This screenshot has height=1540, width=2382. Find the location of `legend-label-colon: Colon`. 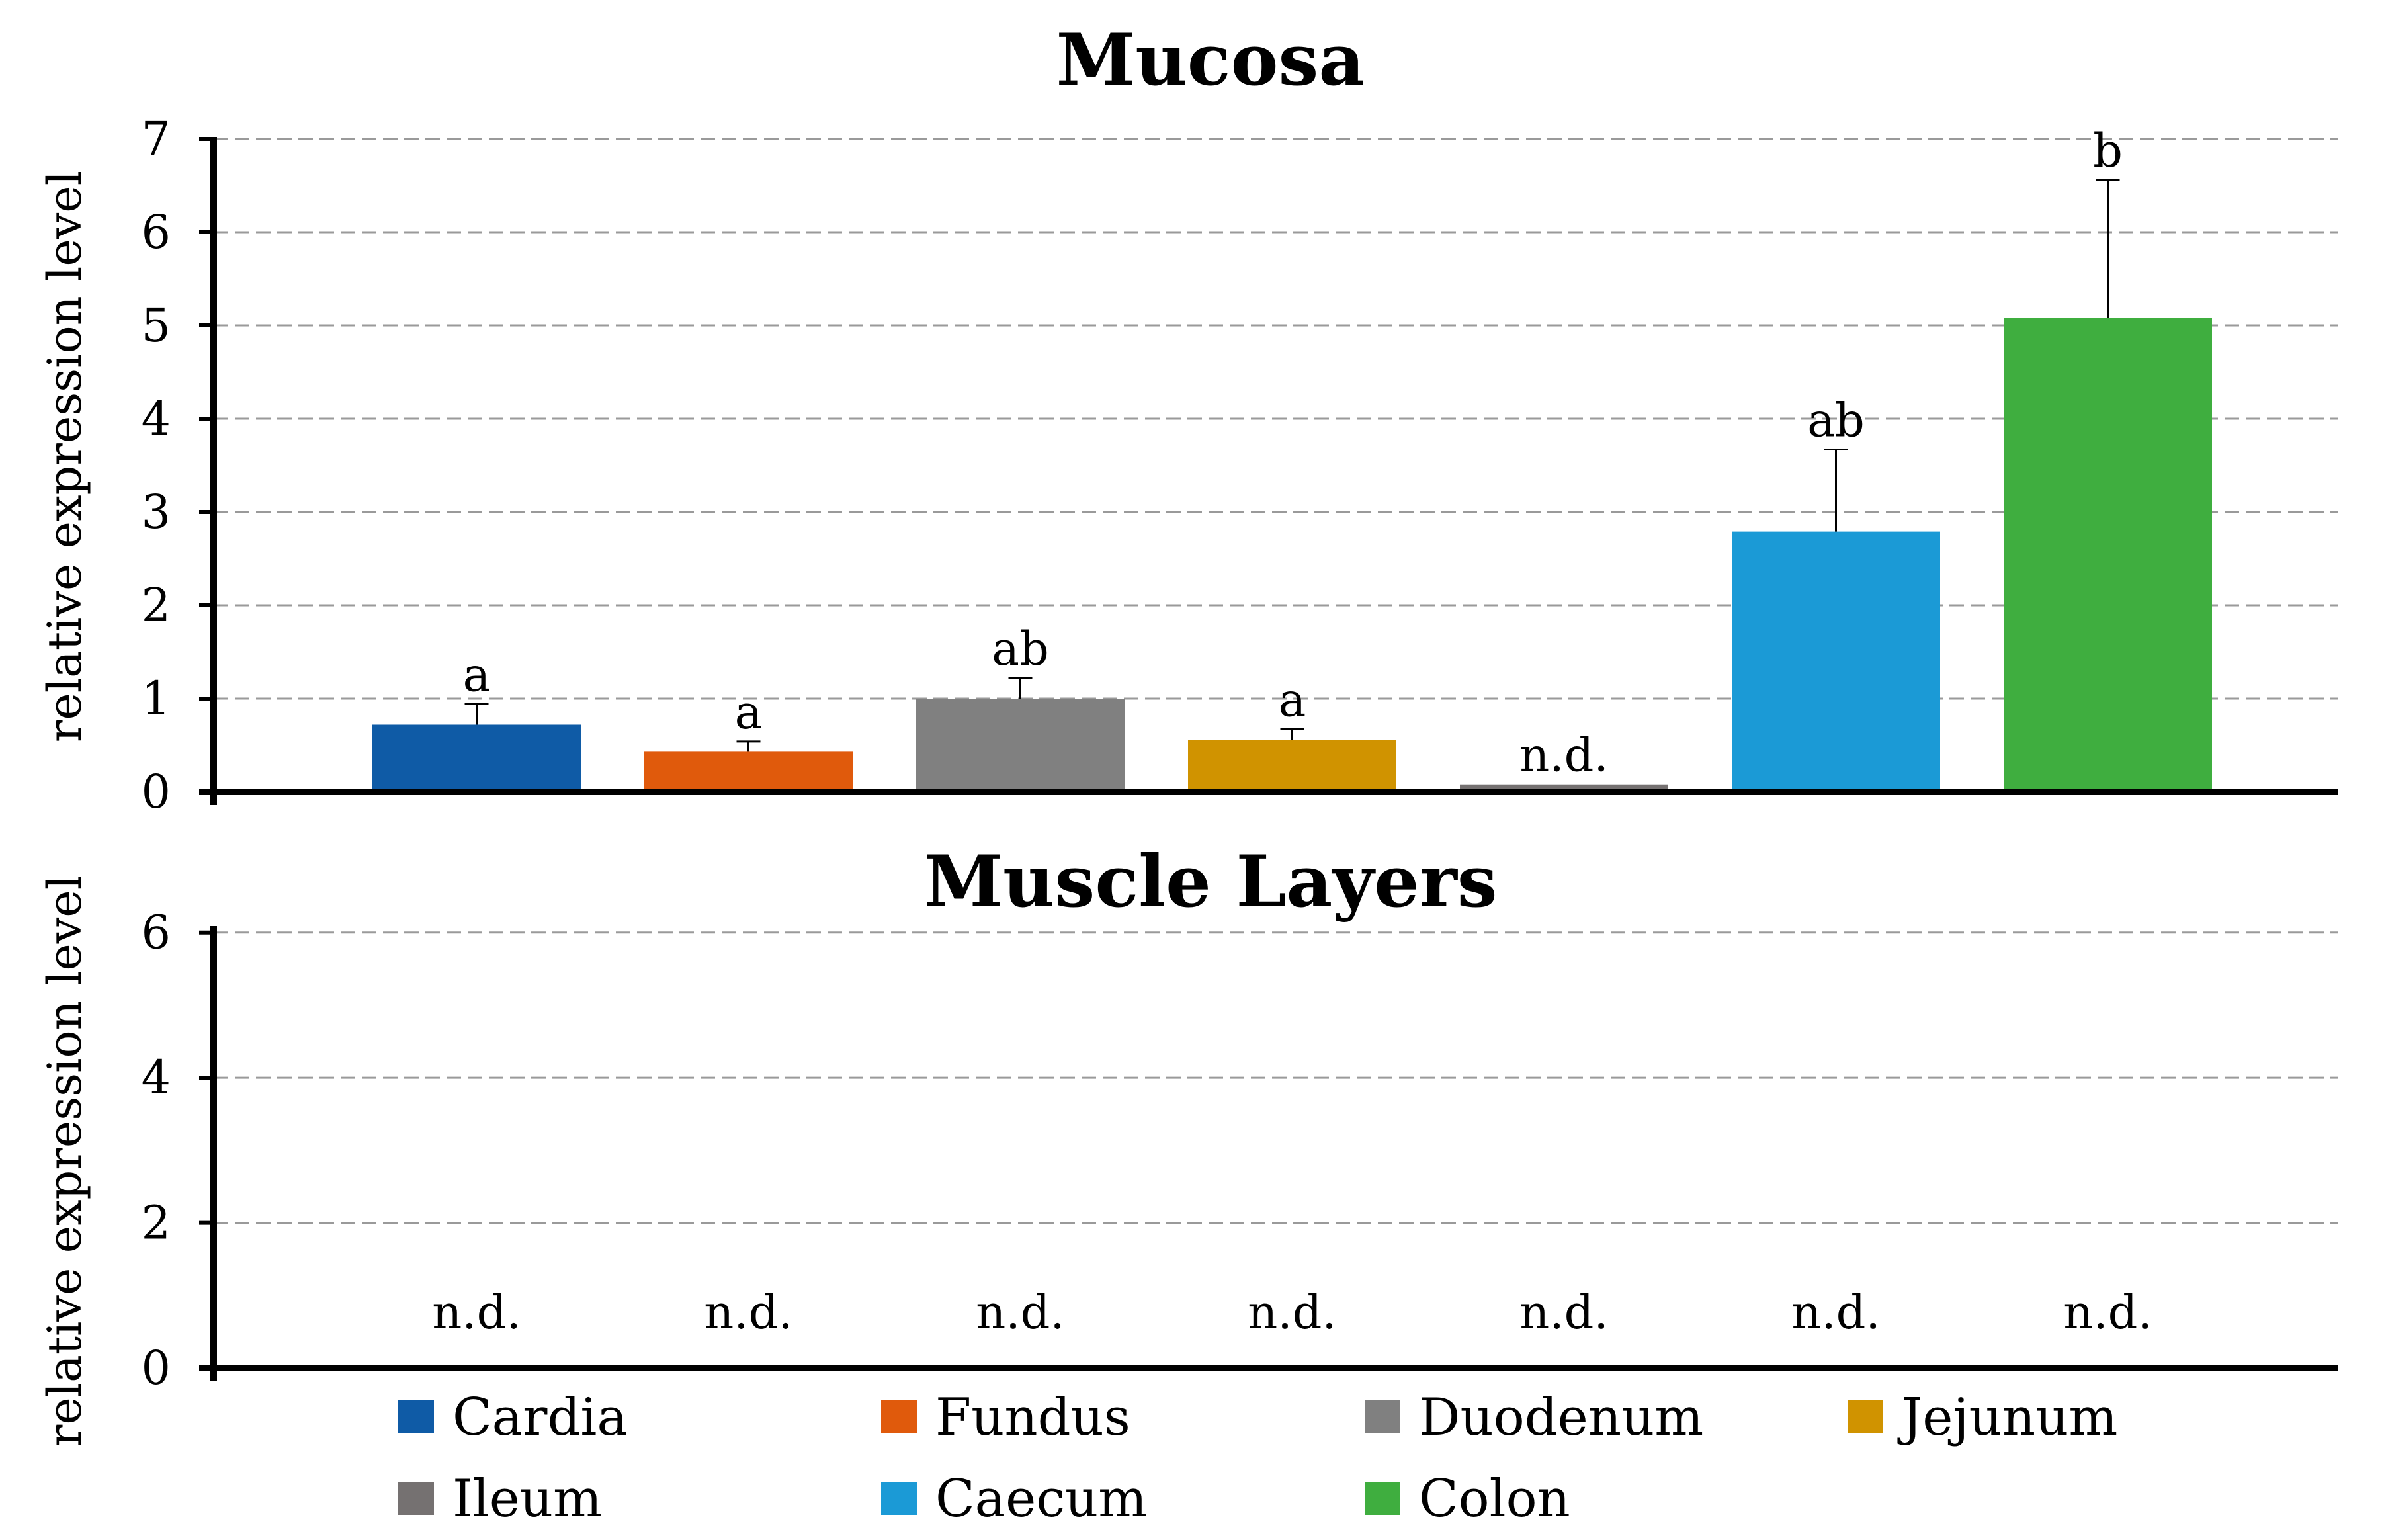

legend-label-colon: Colon is located at coordinates (1495, 1499).